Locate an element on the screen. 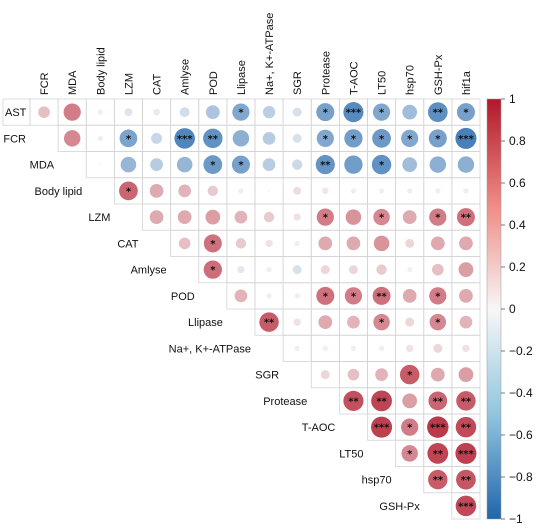 This screenshot has width=550, height=531. corr-circle-fcr-body-lipid is located at coordinates (100, 138).